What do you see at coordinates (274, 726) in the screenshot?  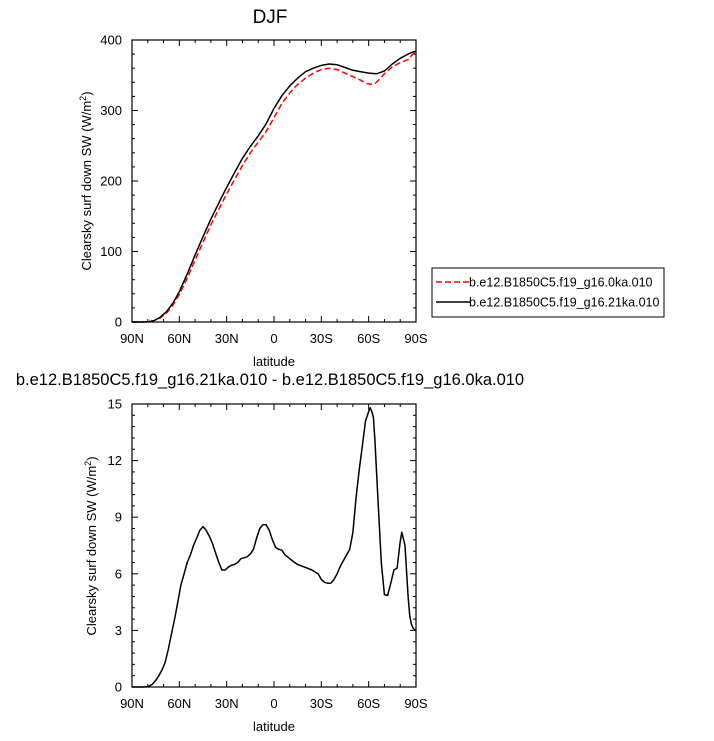 I see `bottom-x-axis-label: latitude` at bounding box center [274, 726].